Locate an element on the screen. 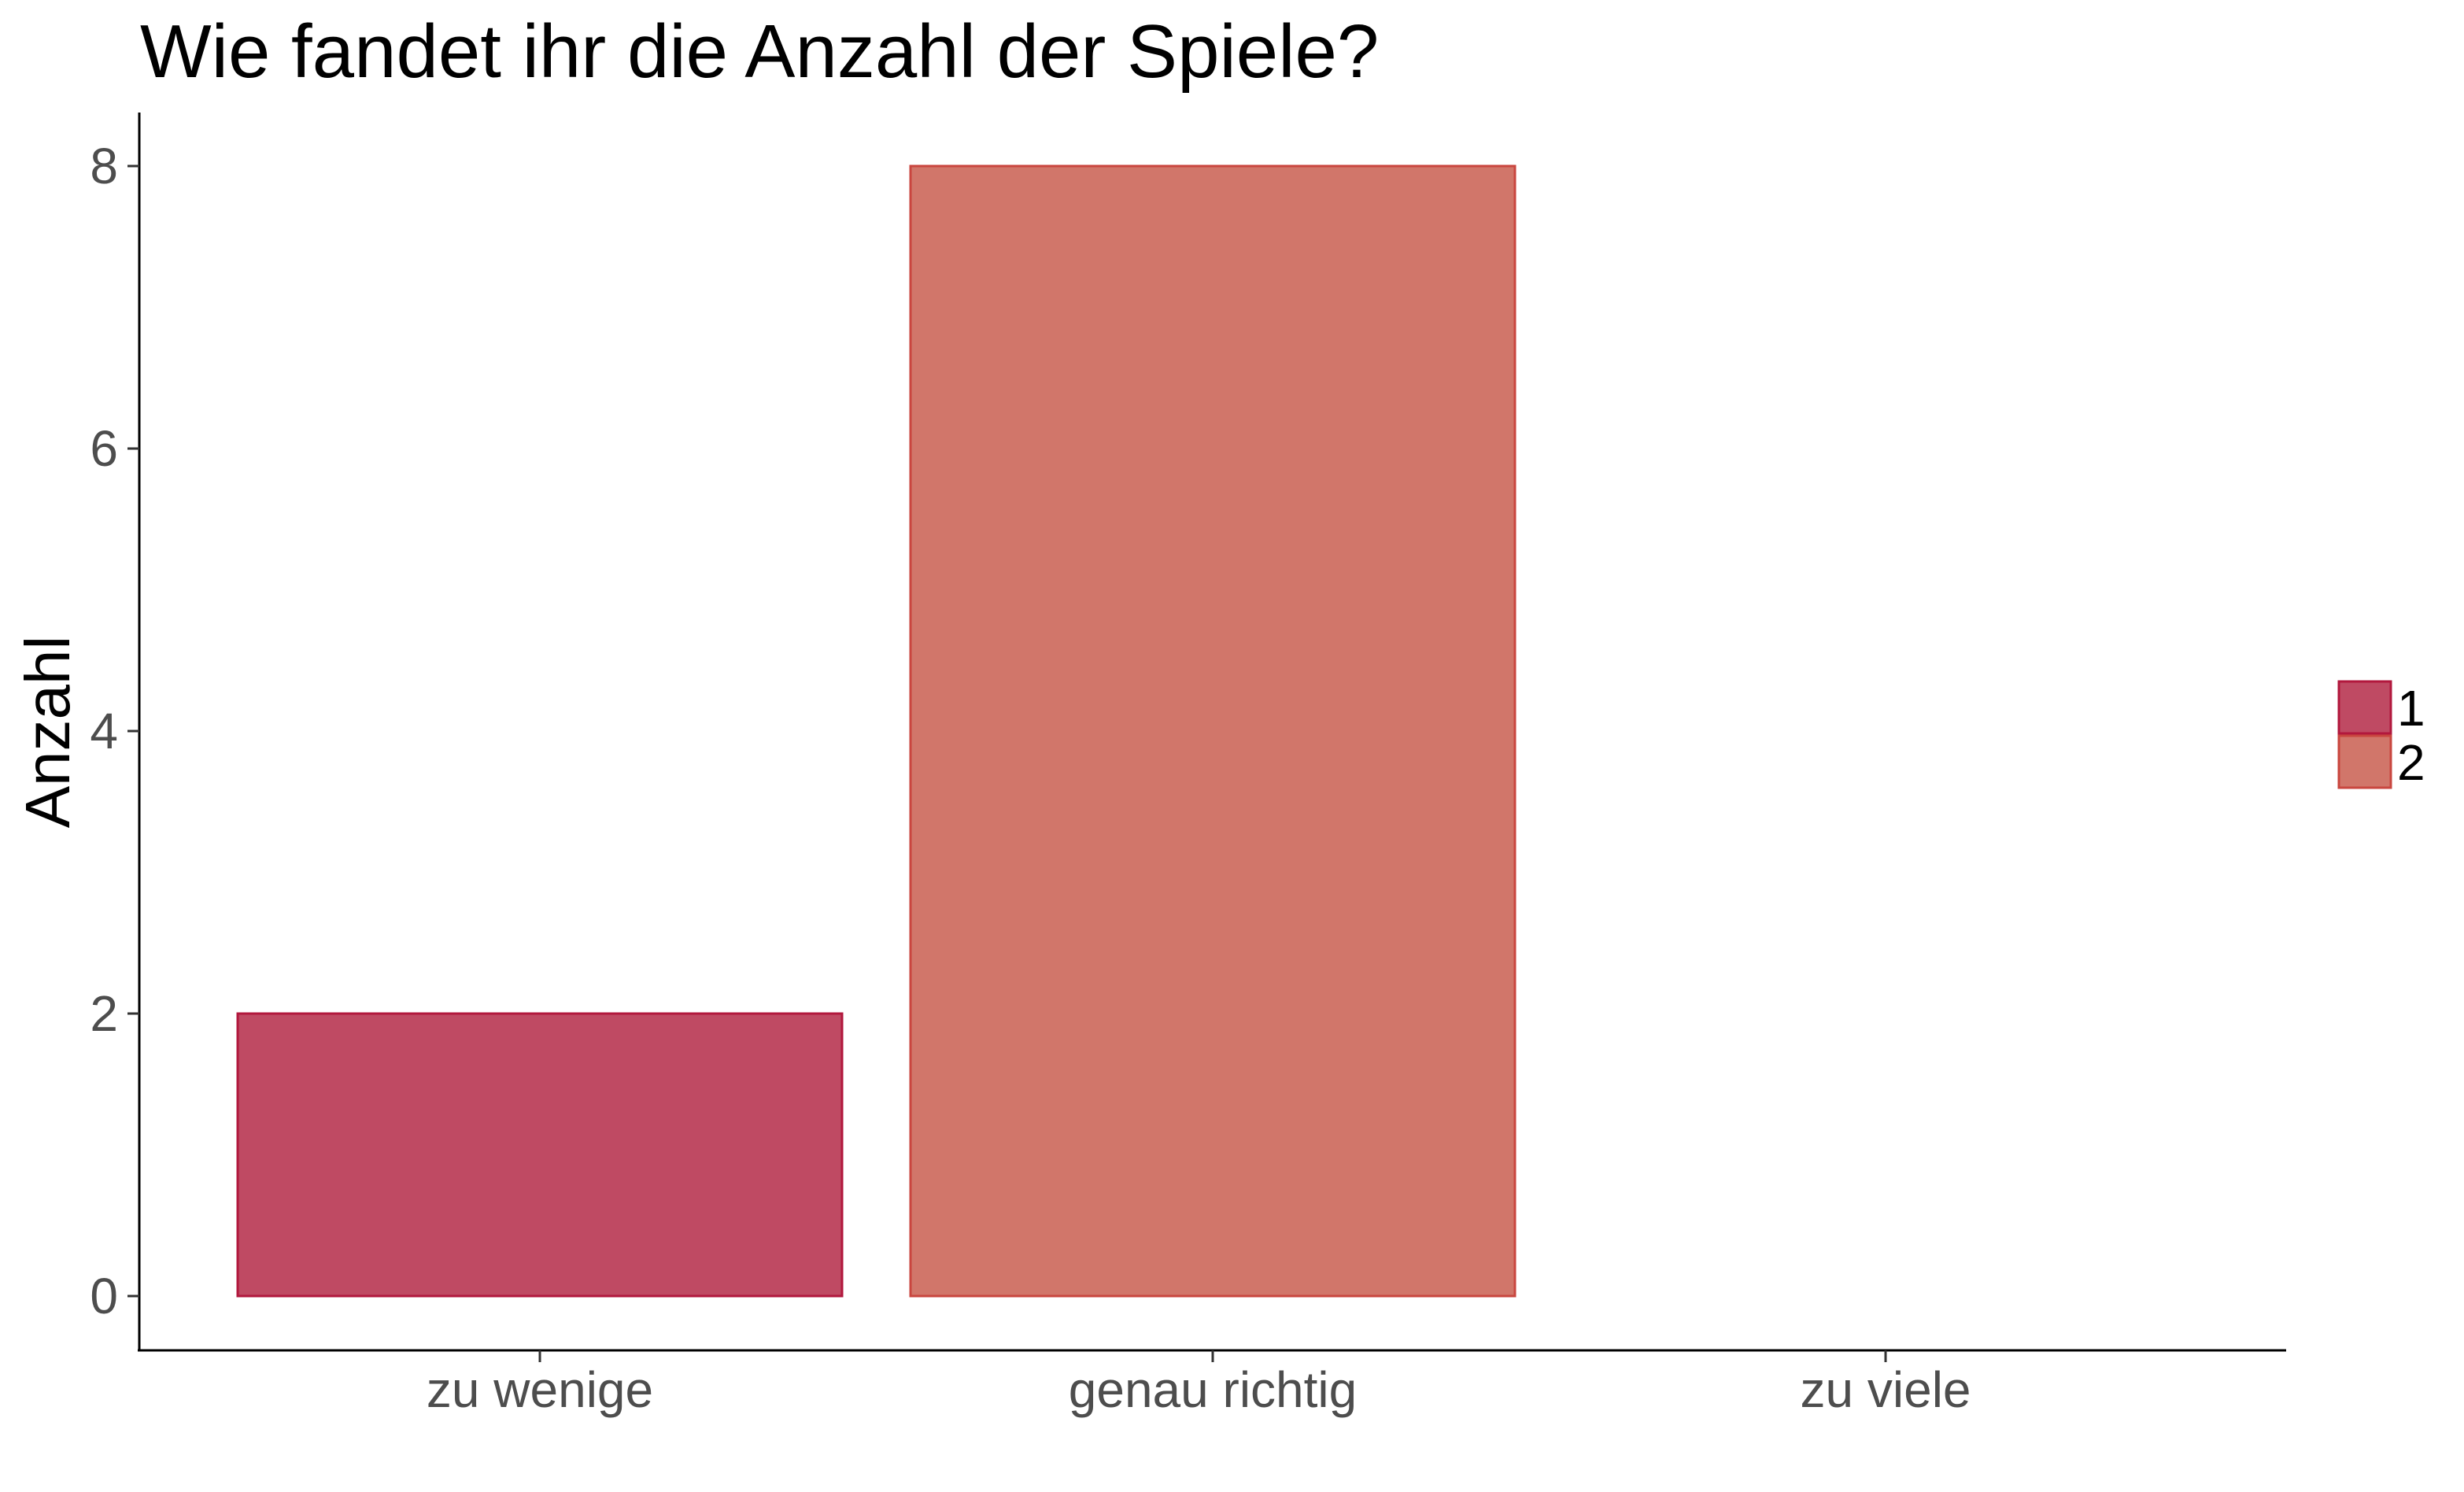 The width and height of the screenshot is (2464, 1492). legend-label-2: 2 is located at coordinates (2411, 762).